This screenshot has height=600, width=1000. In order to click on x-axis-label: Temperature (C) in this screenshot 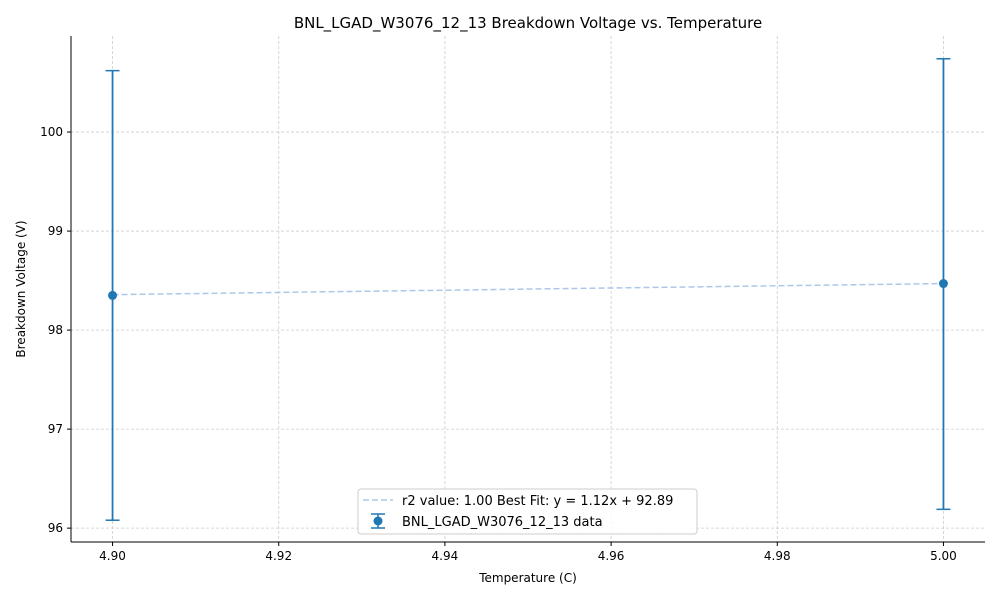, I will do `click(527, 578)`.